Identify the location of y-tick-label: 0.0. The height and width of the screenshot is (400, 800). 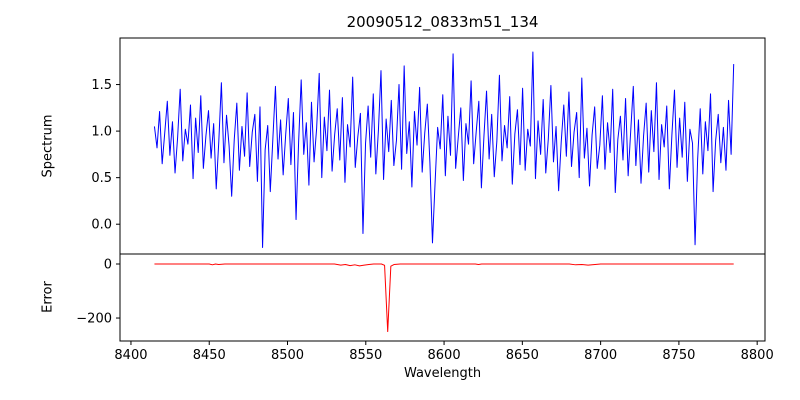
(101, 225).